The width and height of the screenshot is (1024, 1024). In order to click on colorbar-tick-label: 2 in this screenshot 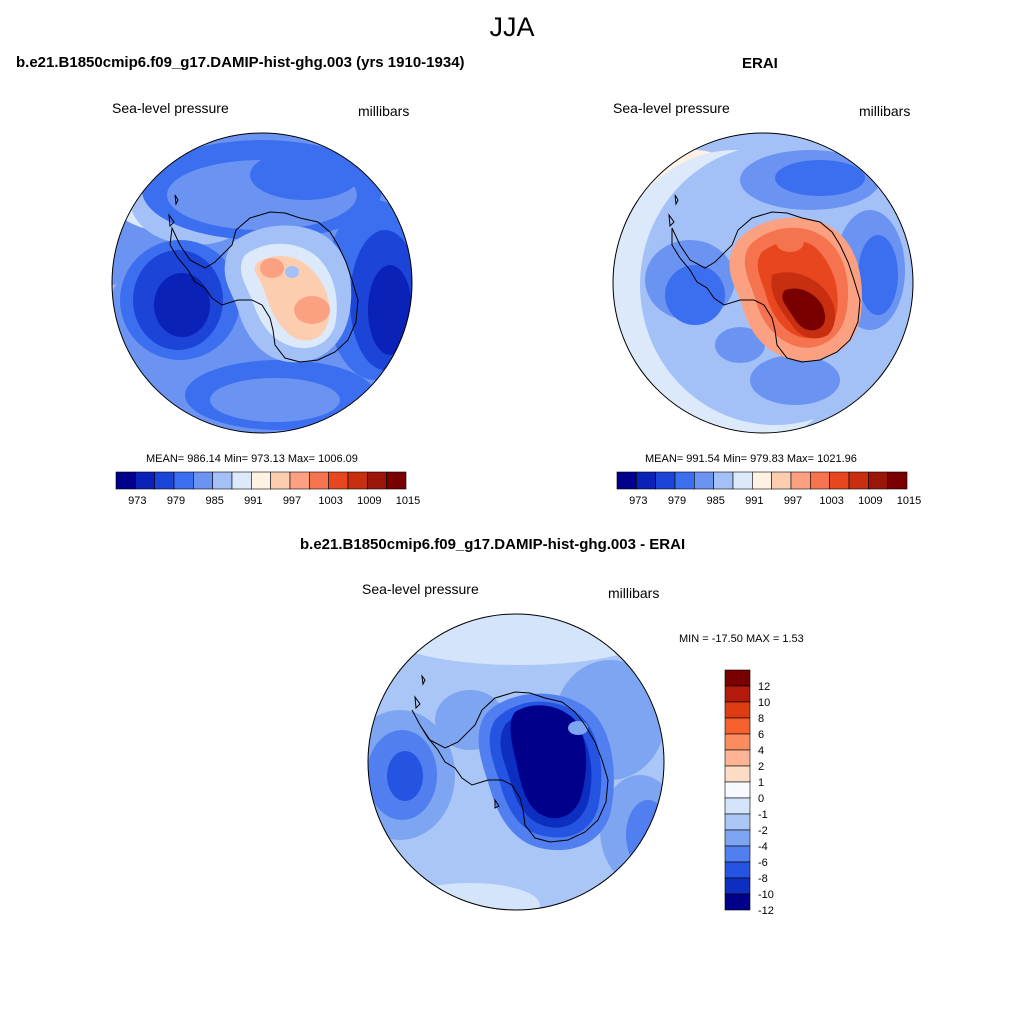, I will do `click(761, 767)`.